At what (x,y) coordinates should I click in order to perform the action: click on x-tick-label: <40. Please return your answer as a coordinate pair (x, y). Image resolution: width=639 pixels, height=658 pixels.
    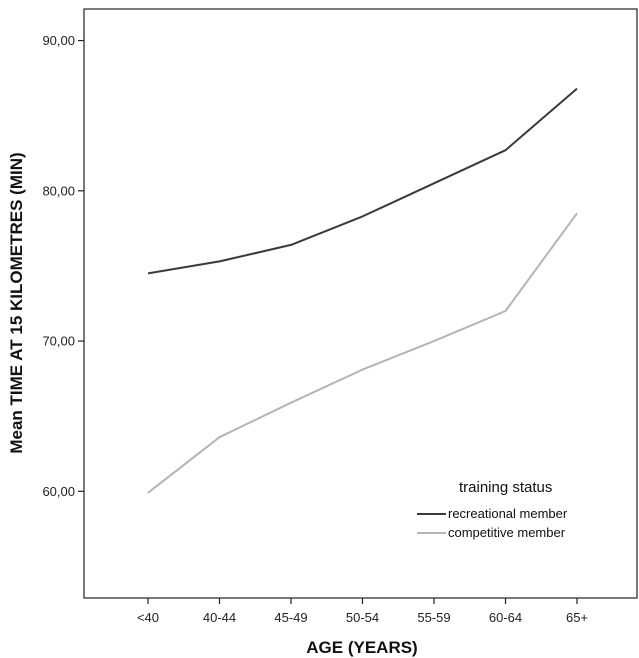
    Looking at the image, I should click on (148, 617).